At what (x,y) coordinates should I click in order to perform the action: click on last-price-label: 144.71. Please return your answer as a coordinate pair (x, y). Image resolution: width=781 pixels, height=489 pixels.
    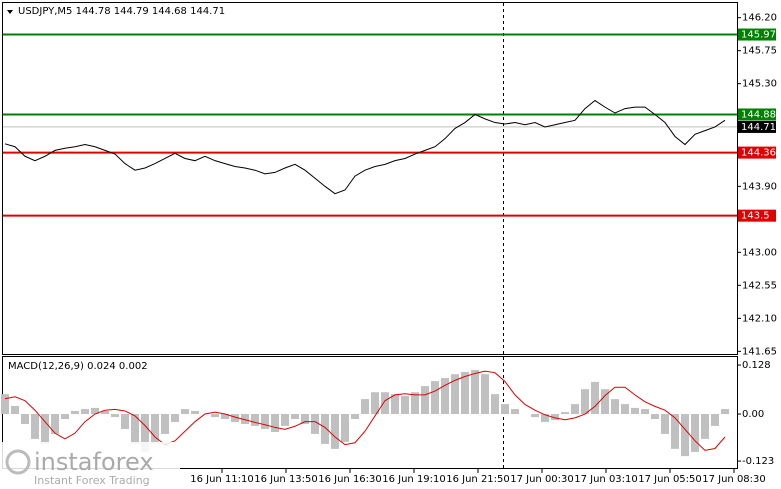
    Looking at the image, I should click on (758, 127).